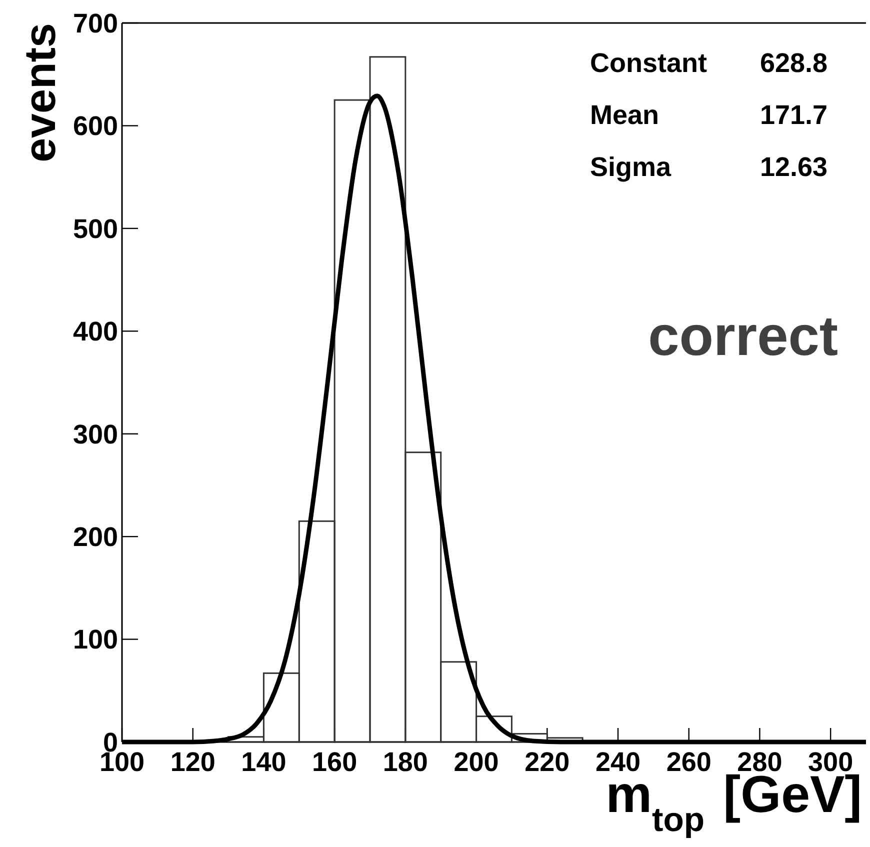  I want to click on text: Constant 628.8, so click(709, 63).